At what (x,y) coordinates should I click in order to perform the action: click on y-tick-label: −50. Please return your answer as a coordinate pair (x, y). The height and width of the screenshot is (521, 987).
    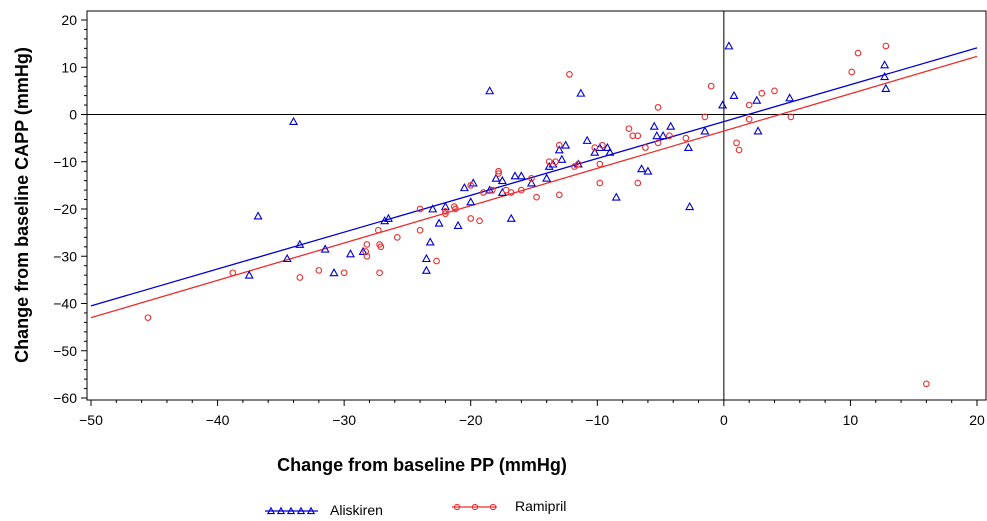
    Looking at the image, I should click on (65, 351).